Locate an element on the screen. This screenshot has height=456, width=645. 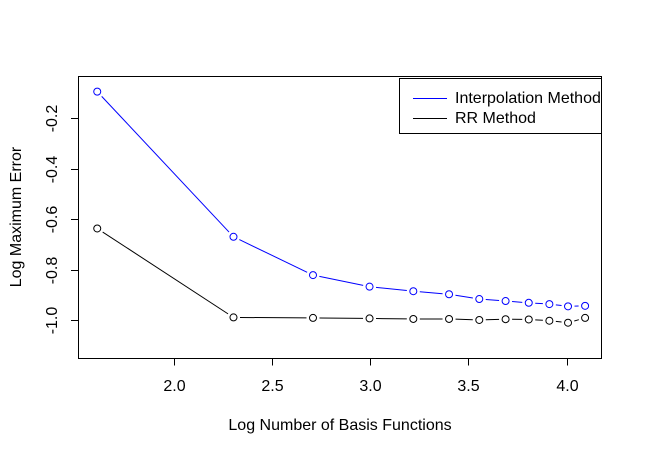
legend-border is located at coordinates (500, 106).